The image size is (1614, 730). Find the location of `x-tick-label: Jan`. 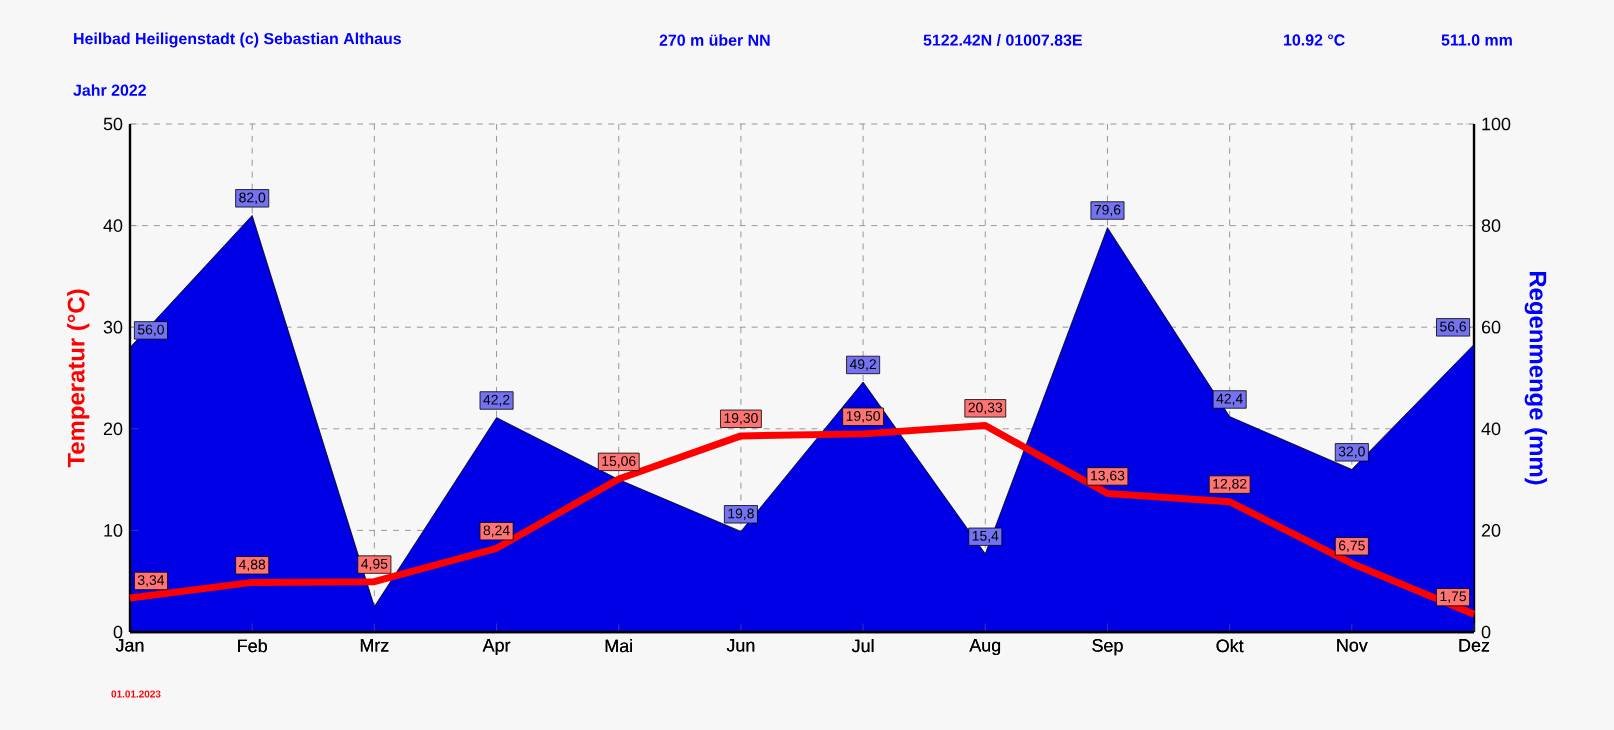

x-tick-label: Jan is located at coordinates (129, 645).